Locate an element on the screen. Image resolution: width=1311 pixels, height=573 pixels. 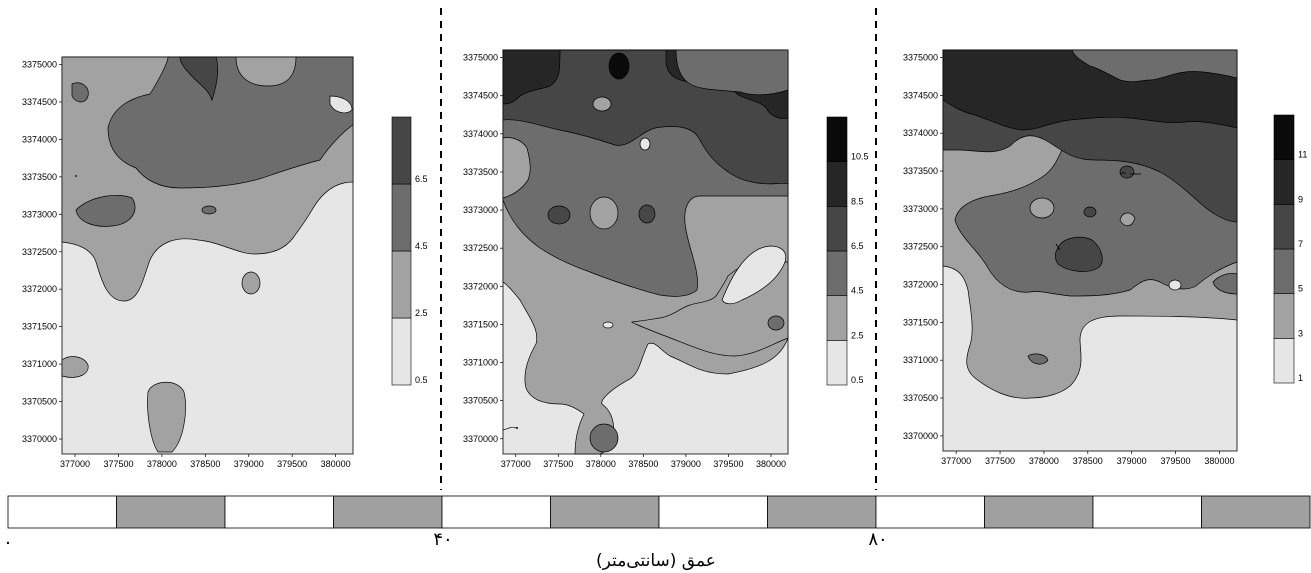
depth-axis-title: عمق (سانتی‌متر) is located at coordinates (656, 561).